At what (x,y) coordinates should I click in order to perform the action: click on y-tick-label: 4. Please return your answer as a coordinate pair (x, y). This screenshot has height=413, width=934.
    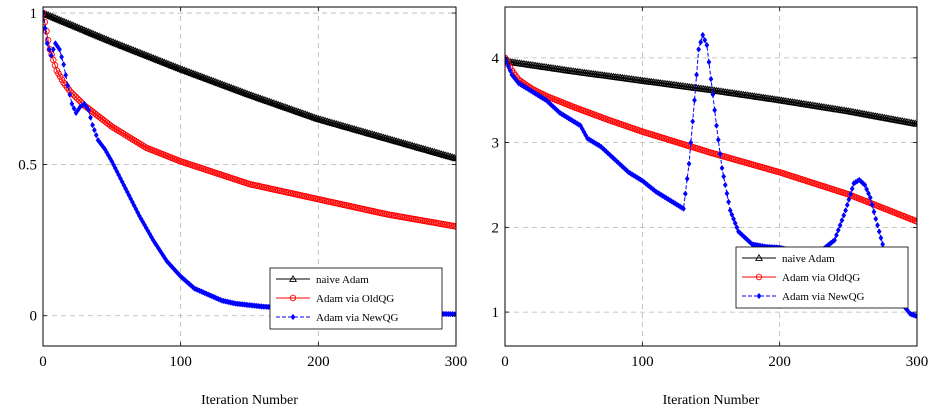
    Looking at the image, I should click on (496, 59).